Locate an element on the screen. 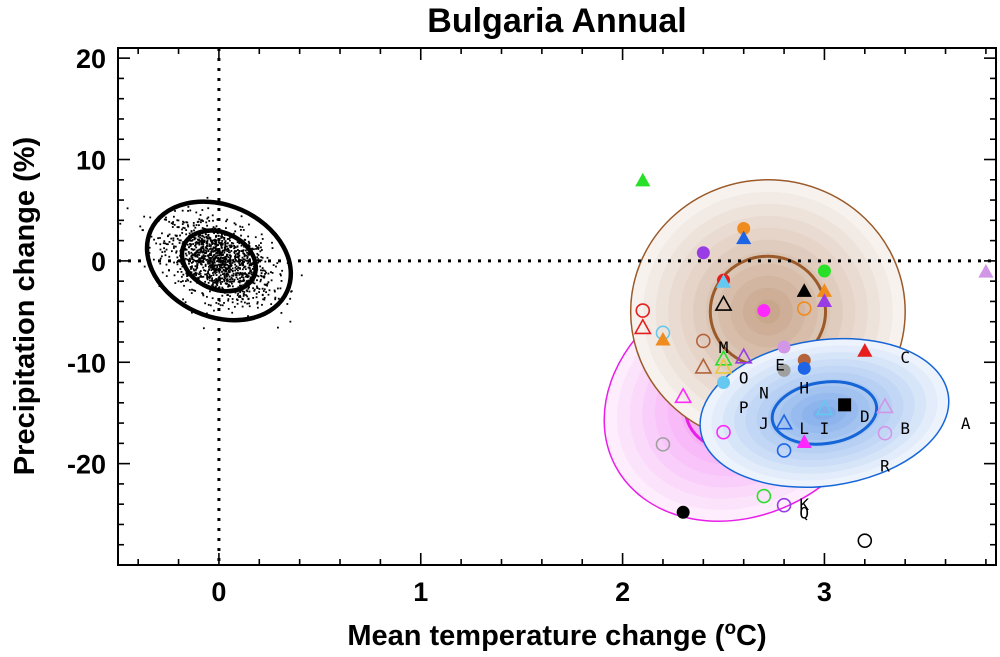 Image resolution: width=1000 pixels, height=657 pixels. y-tick-label: 10 is located at coordinates (91, 161).